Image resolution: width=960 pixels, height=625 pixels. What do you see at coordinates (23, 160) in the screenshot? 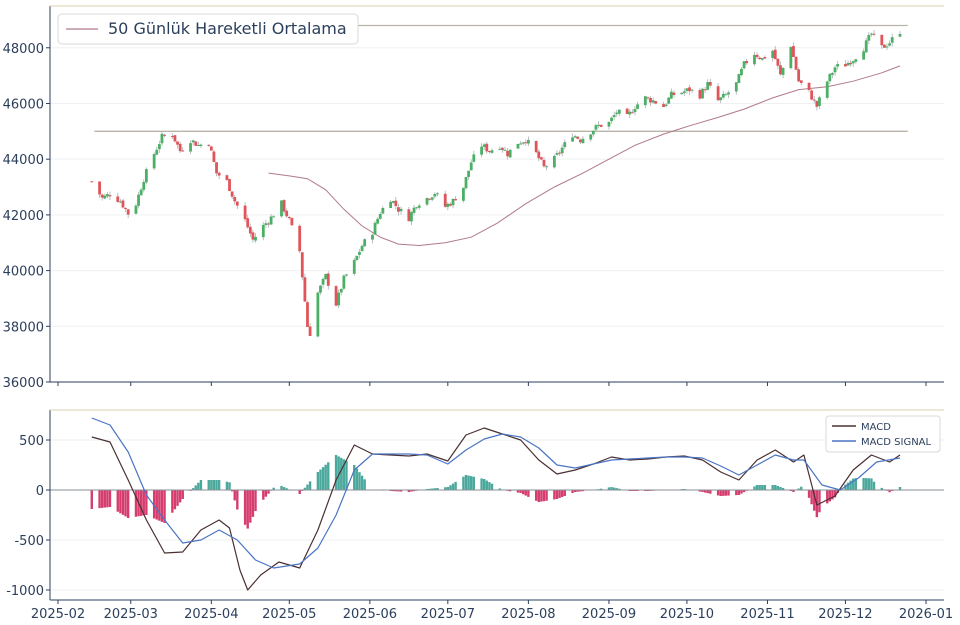
I see `price-y-tick-label: 44000` at bounding box center [23, 160].